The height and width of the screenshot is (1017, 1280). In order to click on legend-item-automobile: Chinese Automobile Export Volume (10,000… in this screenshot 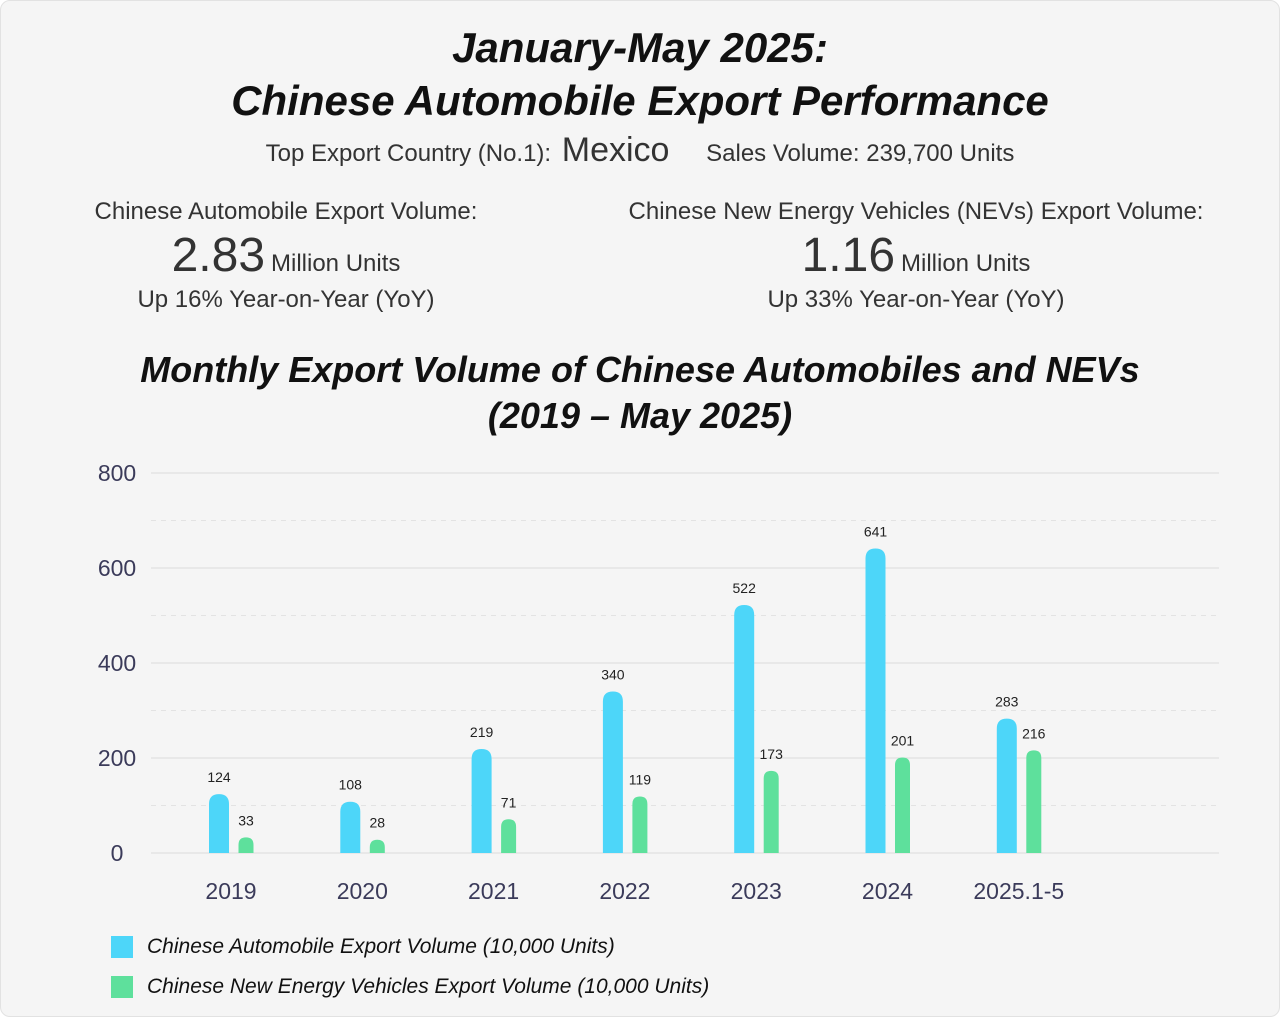, I will do `click(410, 947)`.